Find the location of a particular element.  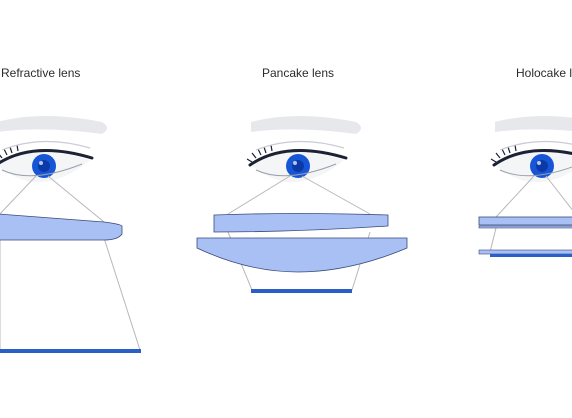

pancake-lower-lens is located at coordinates (302, 255).